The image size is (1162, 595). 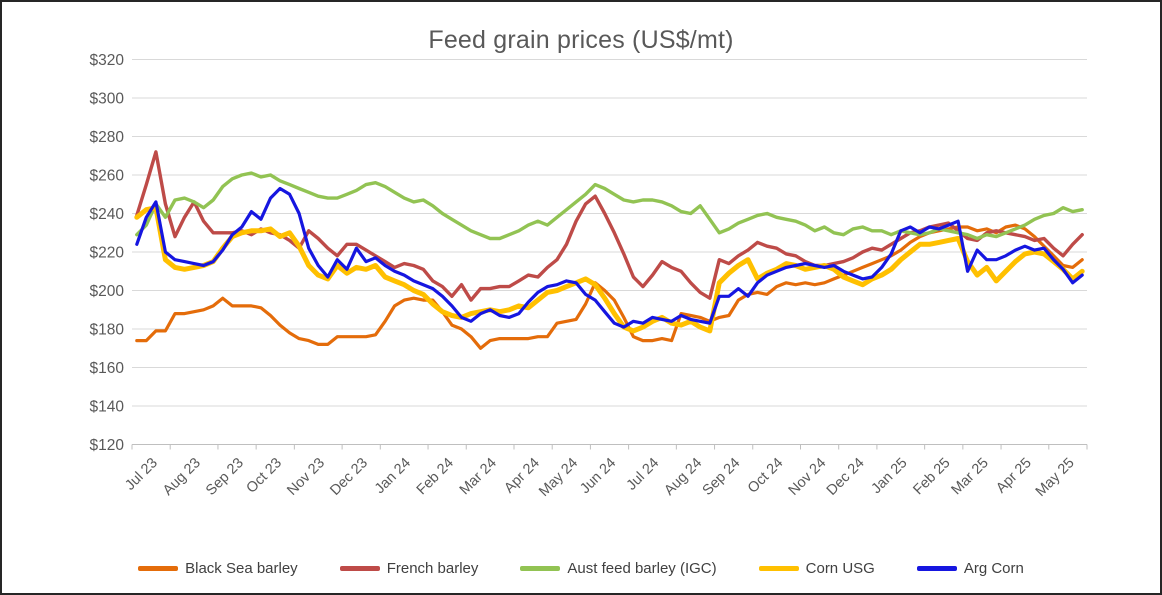 I want to click on legend-label: Arg Corn, so click(x=993, y=568).